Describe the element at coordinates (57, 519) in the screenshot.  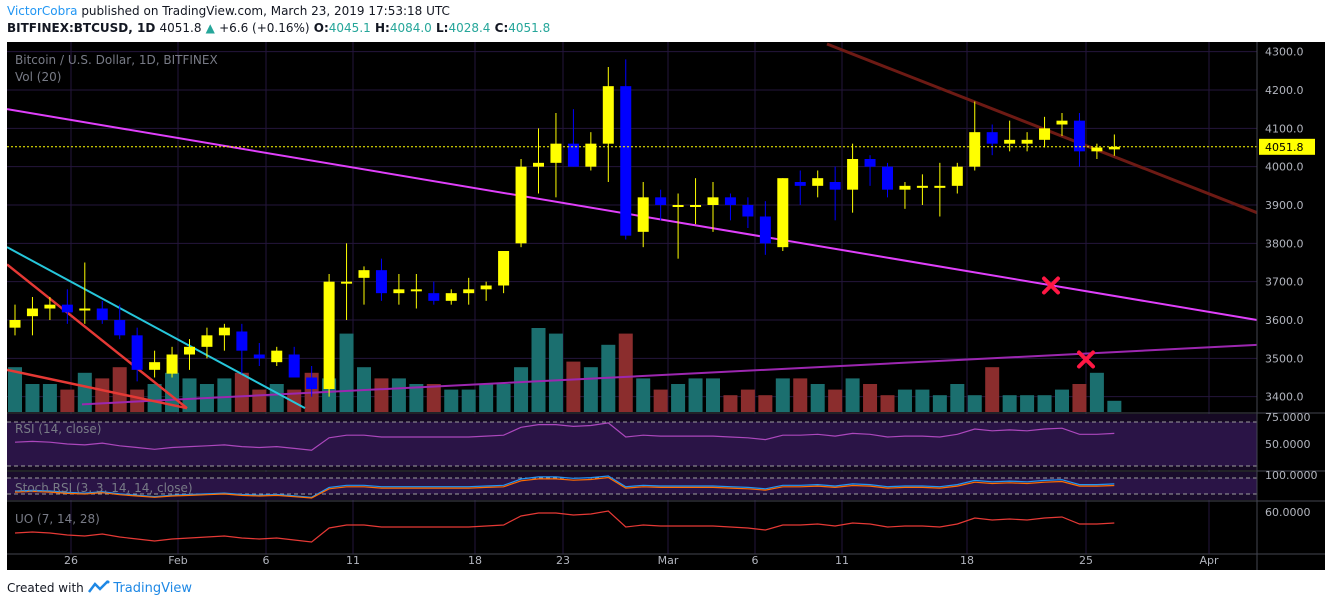
I see `uo-label: UO (7, 14, 28)` at that location.